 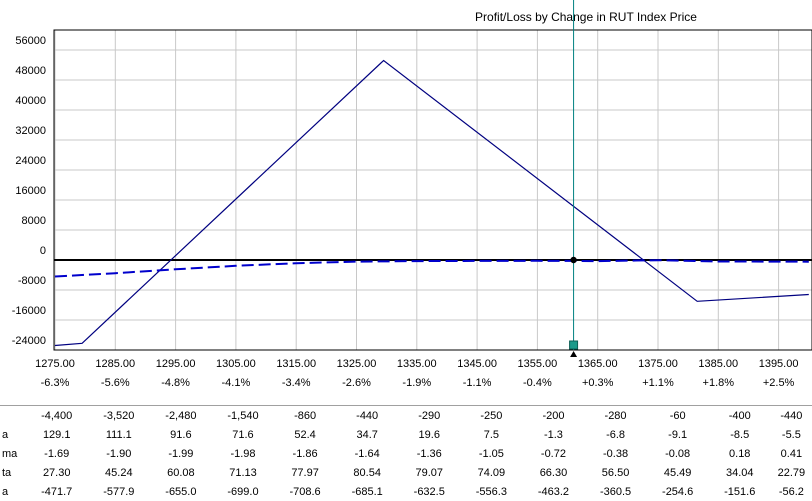 I want to click on table-cell: -60, so click(x=677, y=415).